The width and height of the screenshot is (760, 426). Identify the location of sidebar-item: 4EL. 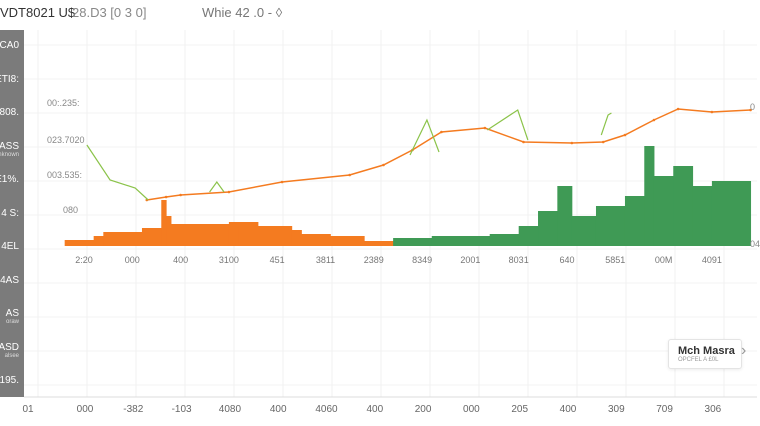
(10, 246).